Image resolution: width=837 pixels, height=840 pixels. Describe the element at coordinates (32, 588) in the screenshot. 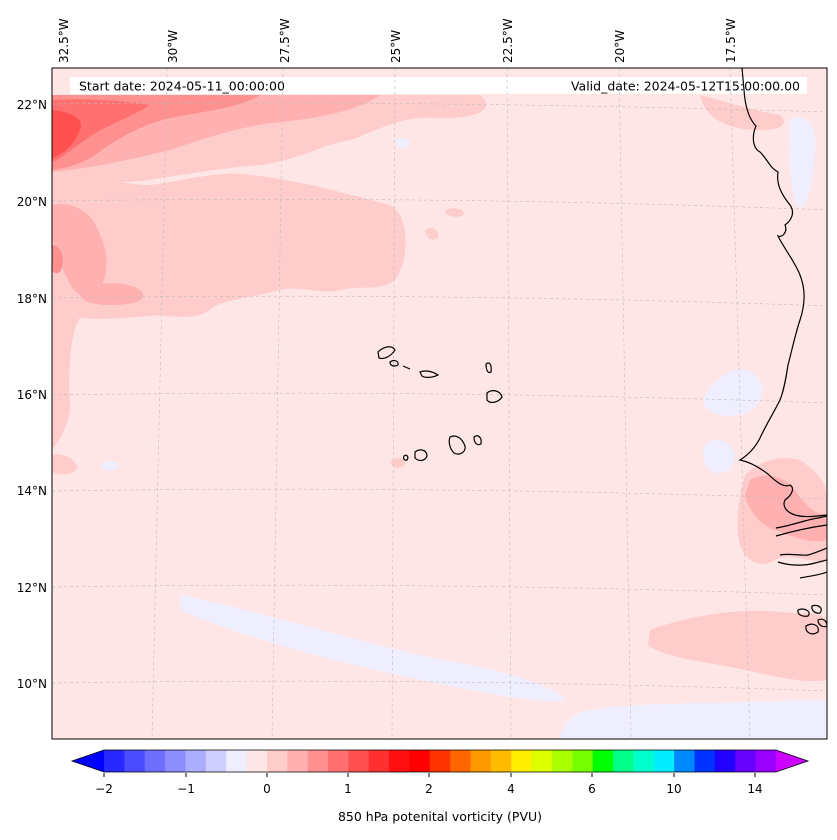

I see `lat-label: 12°N` at that location.